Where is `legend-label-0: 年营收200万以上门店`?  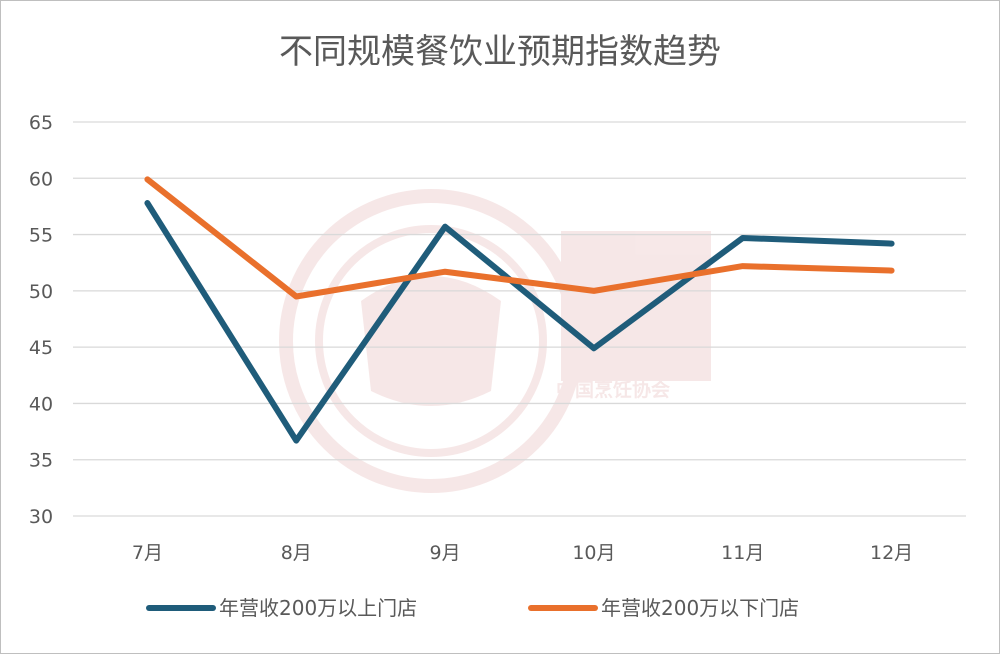 legend-label-0: 年营收200万以上门店 is located at coordinates (318, 608).